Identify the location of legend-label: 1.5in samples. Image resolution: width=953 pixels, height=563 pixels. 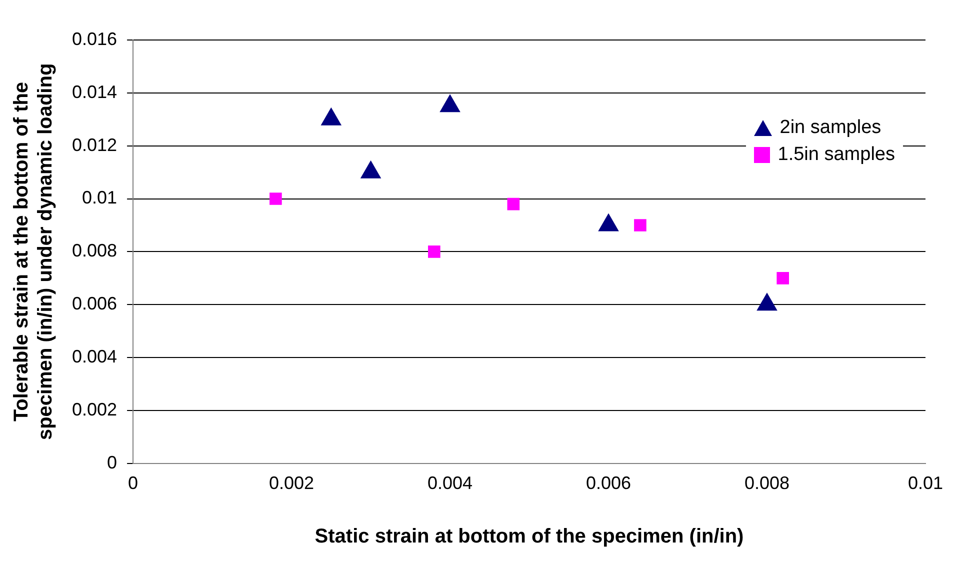
(836, 155).